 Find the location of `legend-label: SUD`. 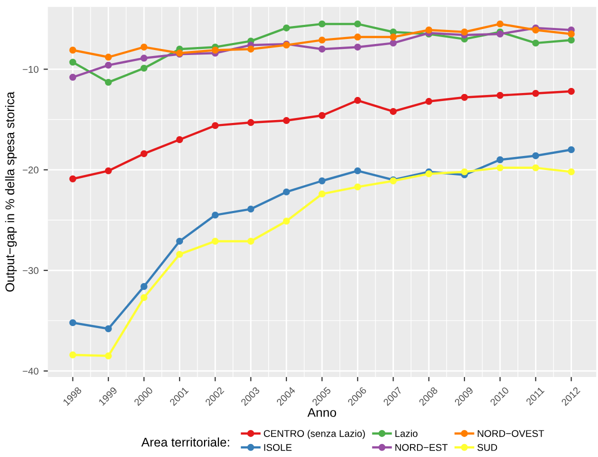

legend-label: SUD is located at coordinates (487, 447).